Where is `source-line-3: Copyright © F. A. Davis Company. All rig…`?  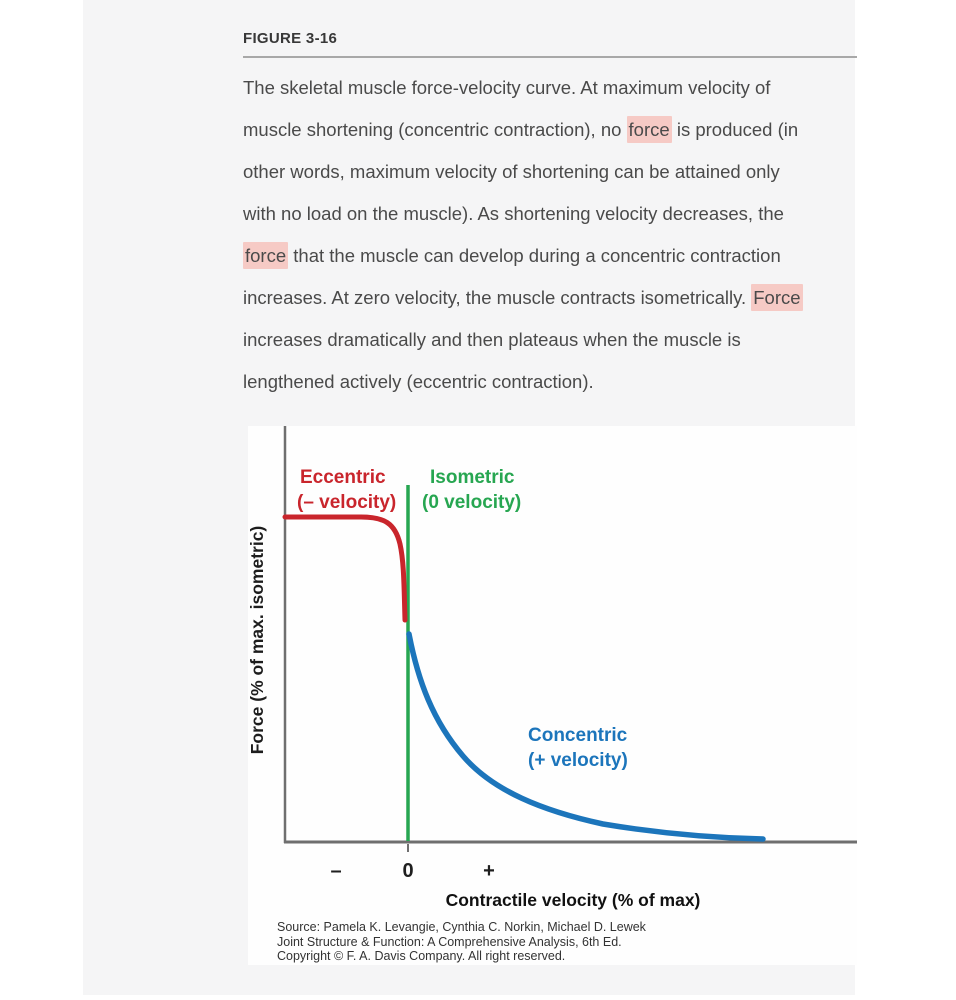
source-line-3: Copyright © F. A. Davis Company. All rig… is located at coordinates (421, 956).